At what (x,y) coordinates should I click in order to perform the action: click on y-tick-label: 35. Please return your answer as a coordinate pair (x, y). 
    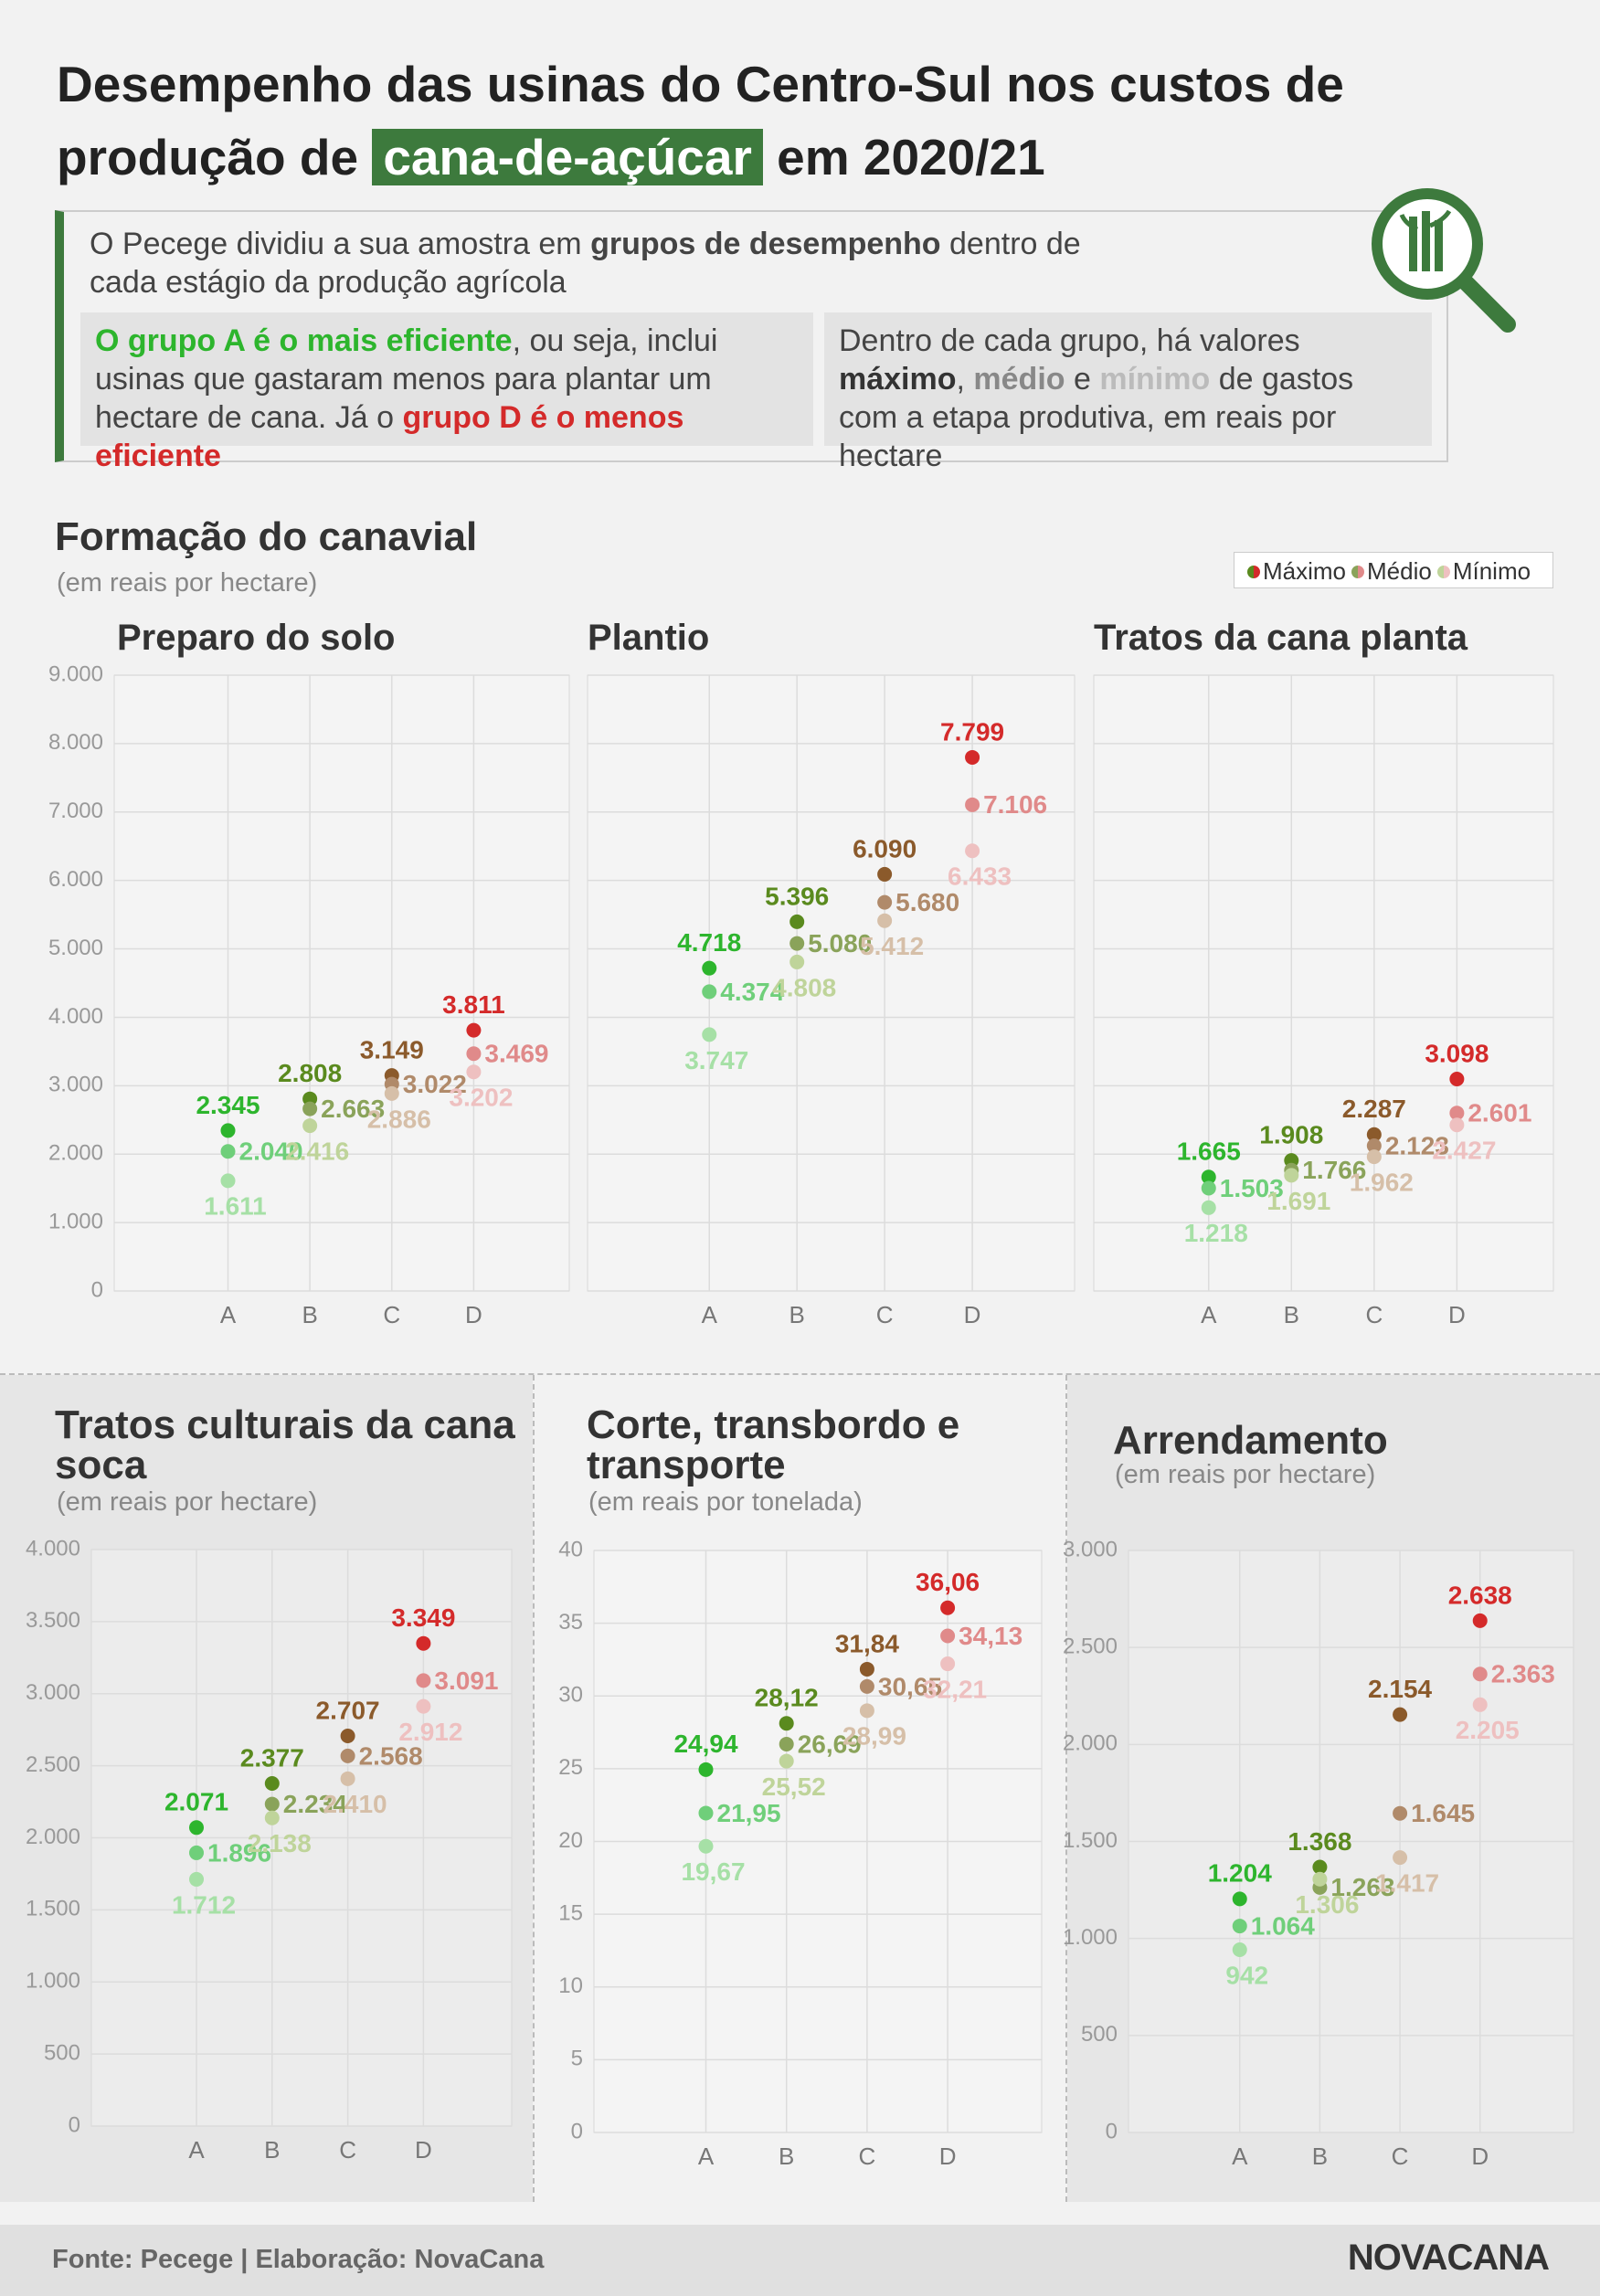
    Looking at the image, I should click on (571, 1622).